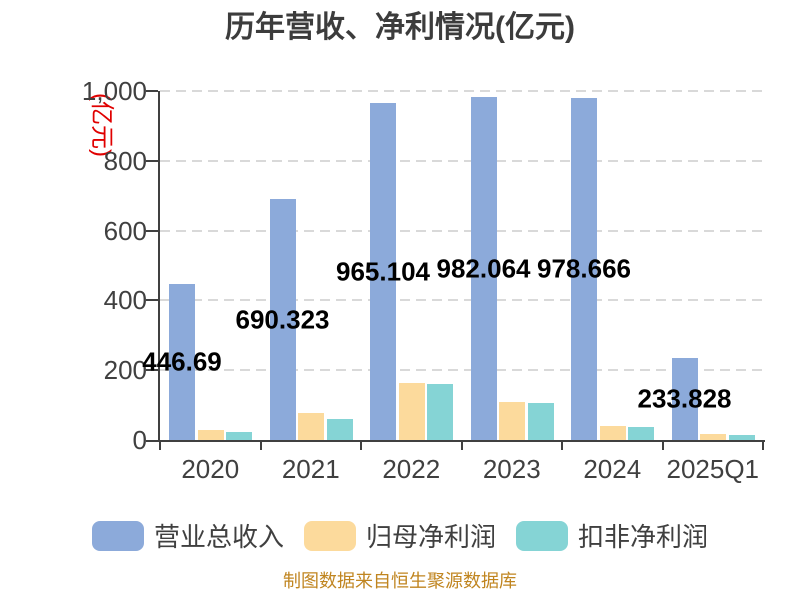 The image size is (800, 600). I want to click on bar-营业总收入-2025Q1, so click(684, 399).